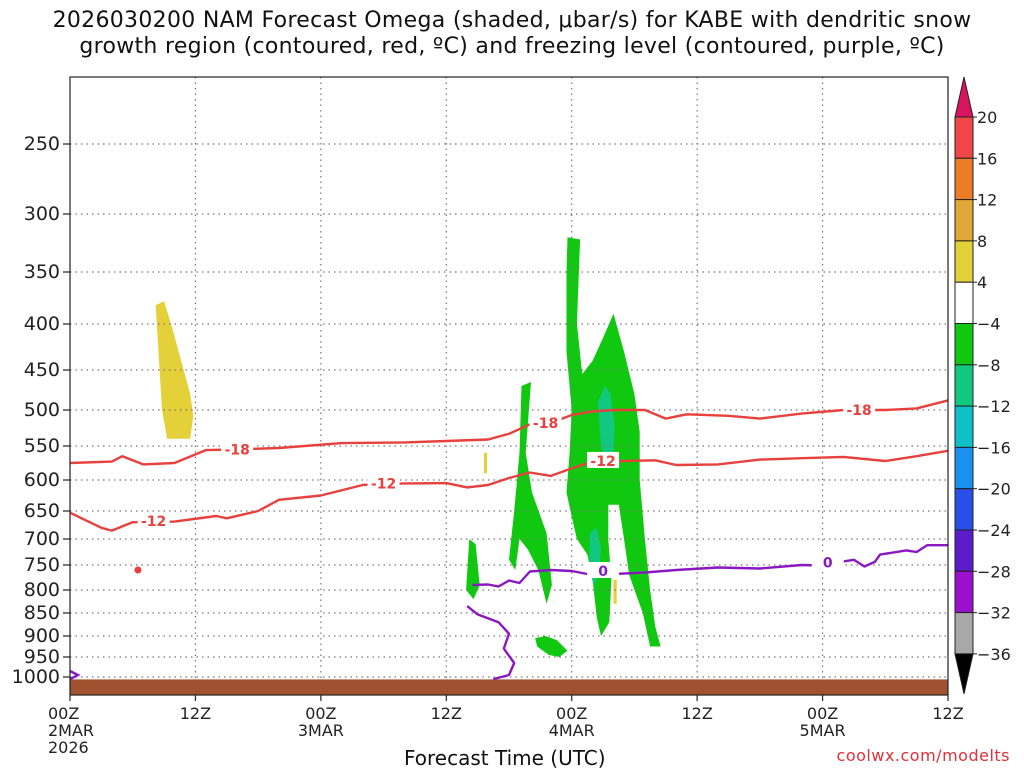 The image size is (1024, 770). I want to click on terrain-fill, so click(509, 687).